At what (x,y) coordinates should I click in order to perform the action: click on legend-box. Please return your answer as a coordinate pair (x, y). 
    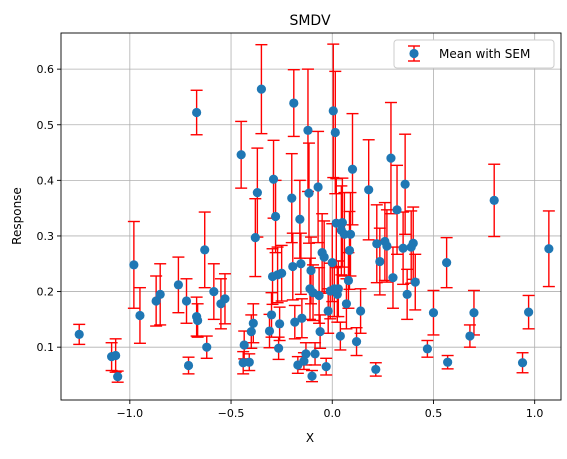
    Looking at the image, I should click on (474, 54).